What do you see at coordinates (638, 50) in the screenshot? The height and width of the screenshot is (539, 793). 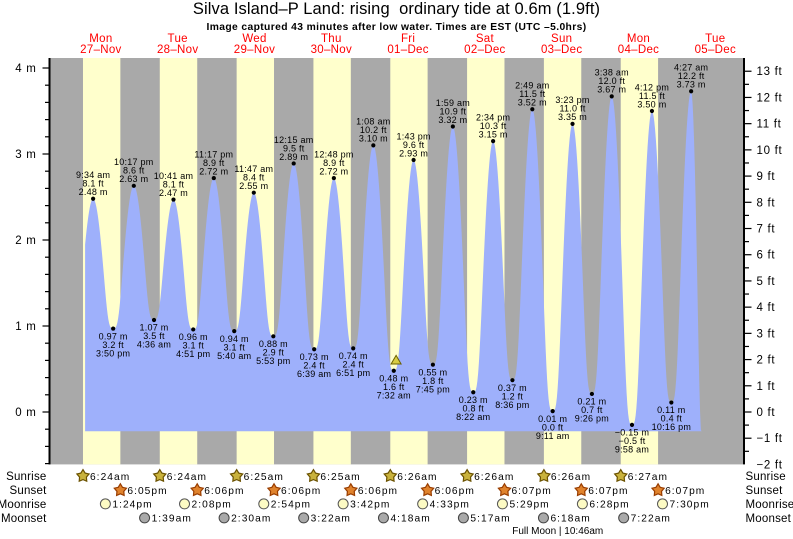 I see `day-date-label: 04–Dec` at bounding box center [638, 50].